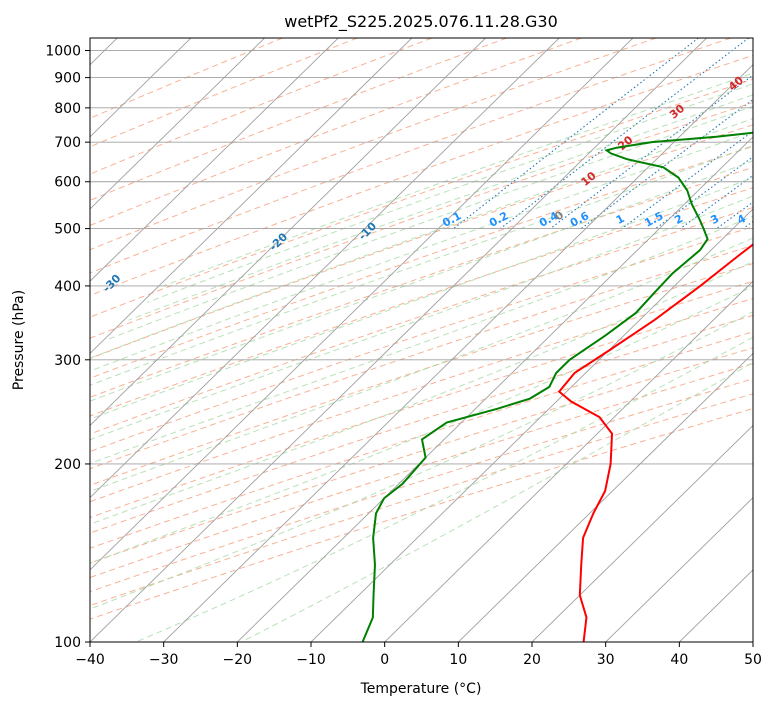 Image resolution: width=775 pixels, height=708 pixels. What do you see at coordinates (67, 347) in the screenshot?
I see `y-axis-ticks: 100 200 300 400 500 600 700 800 900 1000` at bounding box center [67, 347].